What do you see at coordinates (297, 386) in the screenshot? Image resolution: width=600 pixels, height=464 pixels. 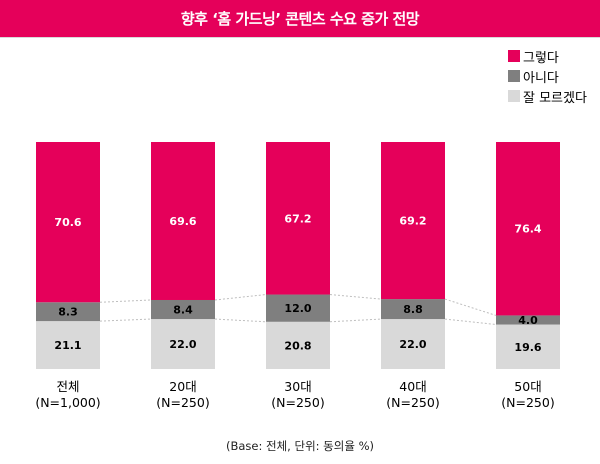 I see `category-label: 30대` at bounding box center [297, 386].